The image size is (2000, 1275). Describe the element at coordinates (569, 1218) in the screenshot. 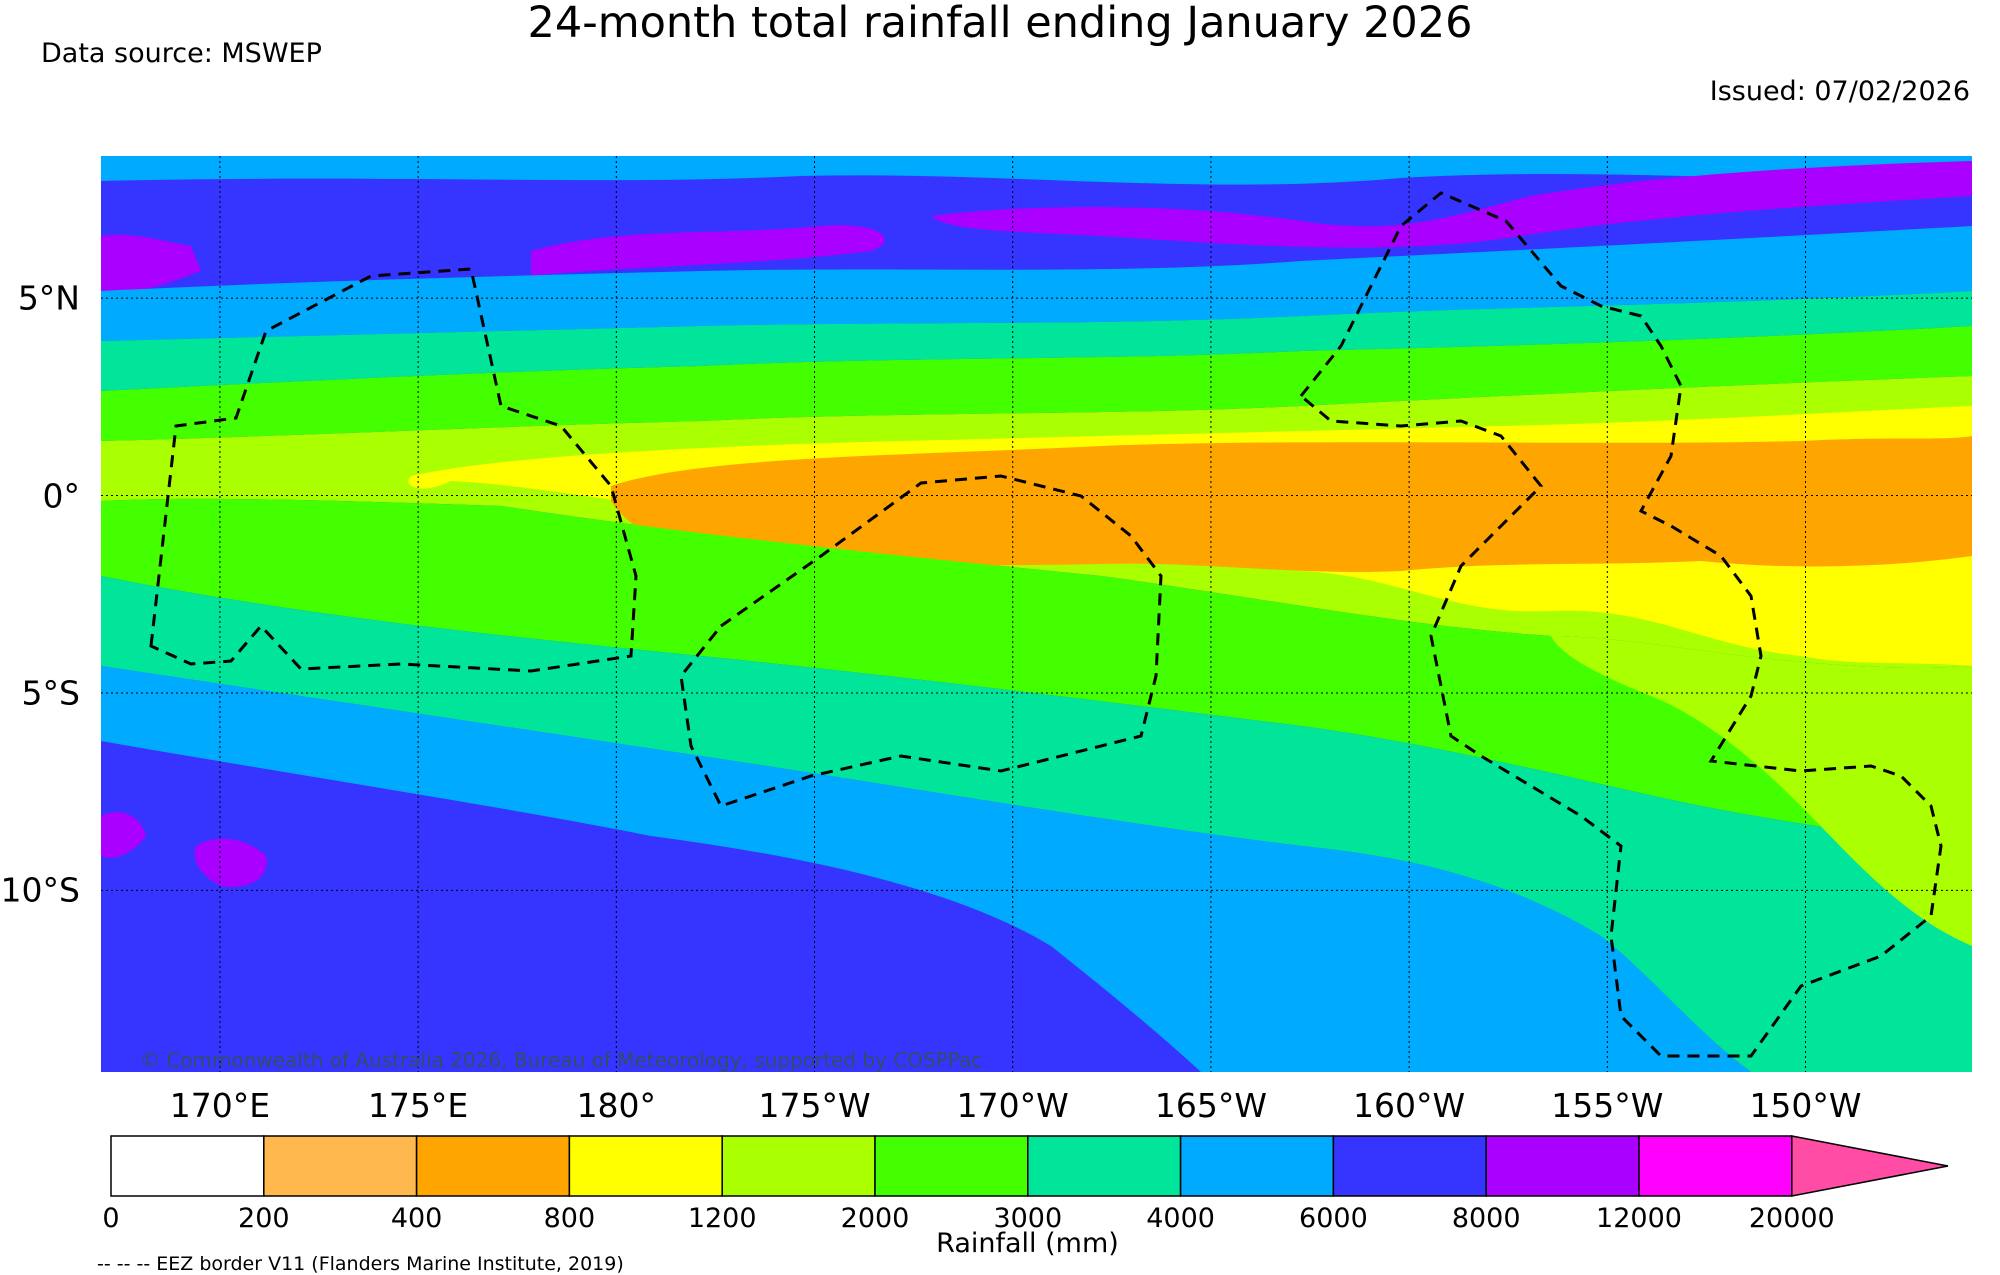

I see `colorbar-tick-label: 800` at that location.